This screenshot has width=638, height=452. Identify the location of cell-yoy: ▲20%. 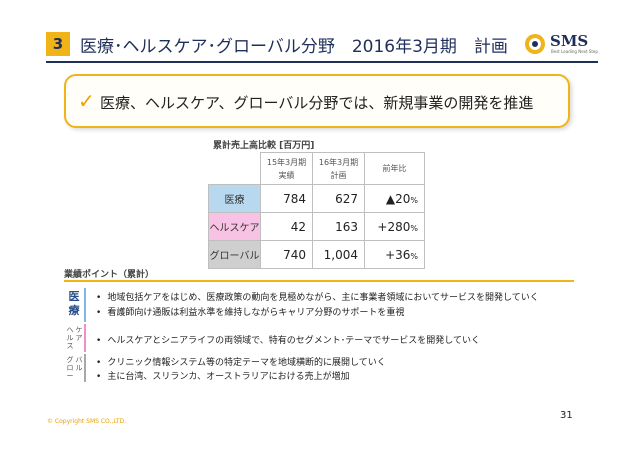
(394, 198).